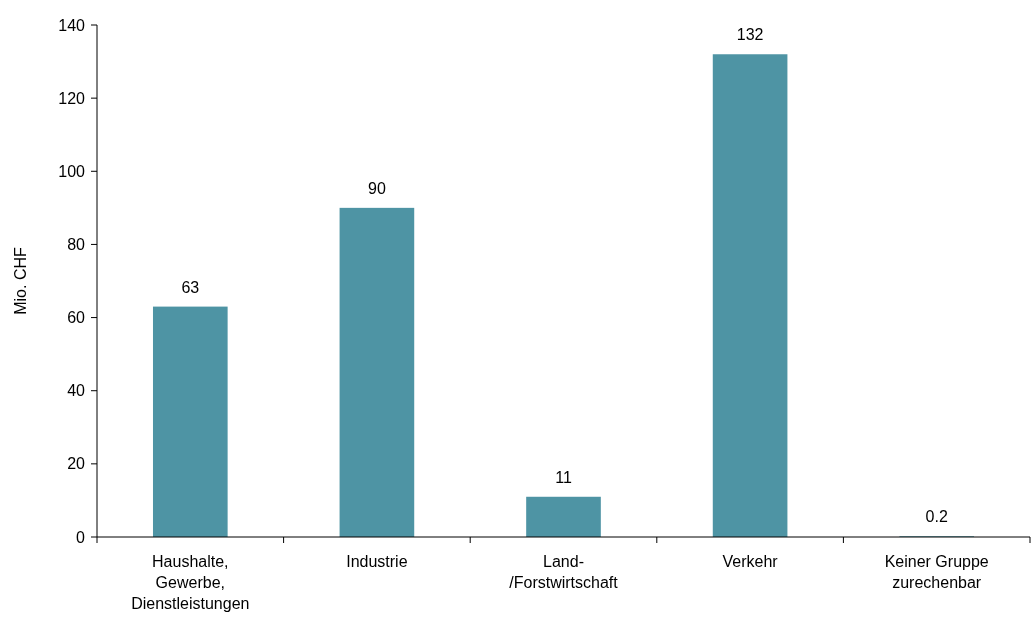  Describe the element at coordinates (564, 572) in the screenshot. I see `x-tick-label: Land- /Forstwirtschaft` at that location.